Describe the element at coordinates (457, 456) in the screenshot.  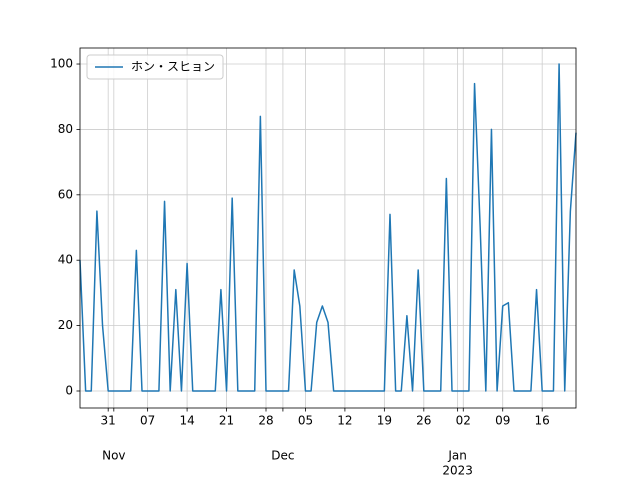
I see `x-month-label: Jan` at that location.